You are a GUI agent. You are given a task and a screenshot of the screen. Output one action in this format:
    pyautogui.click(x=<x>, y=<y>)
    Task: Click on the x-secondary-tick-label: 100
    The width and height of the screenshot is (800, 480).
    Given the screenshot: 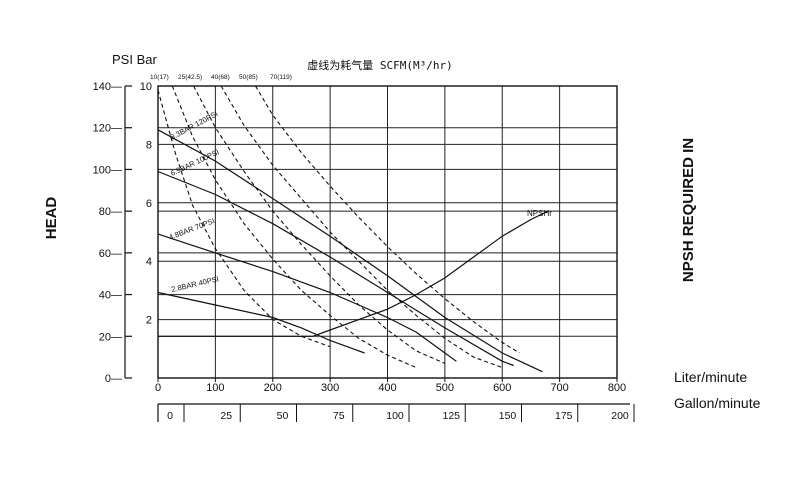 What is the action you would take?
    pyautogui.click(x=395, y=416)
    